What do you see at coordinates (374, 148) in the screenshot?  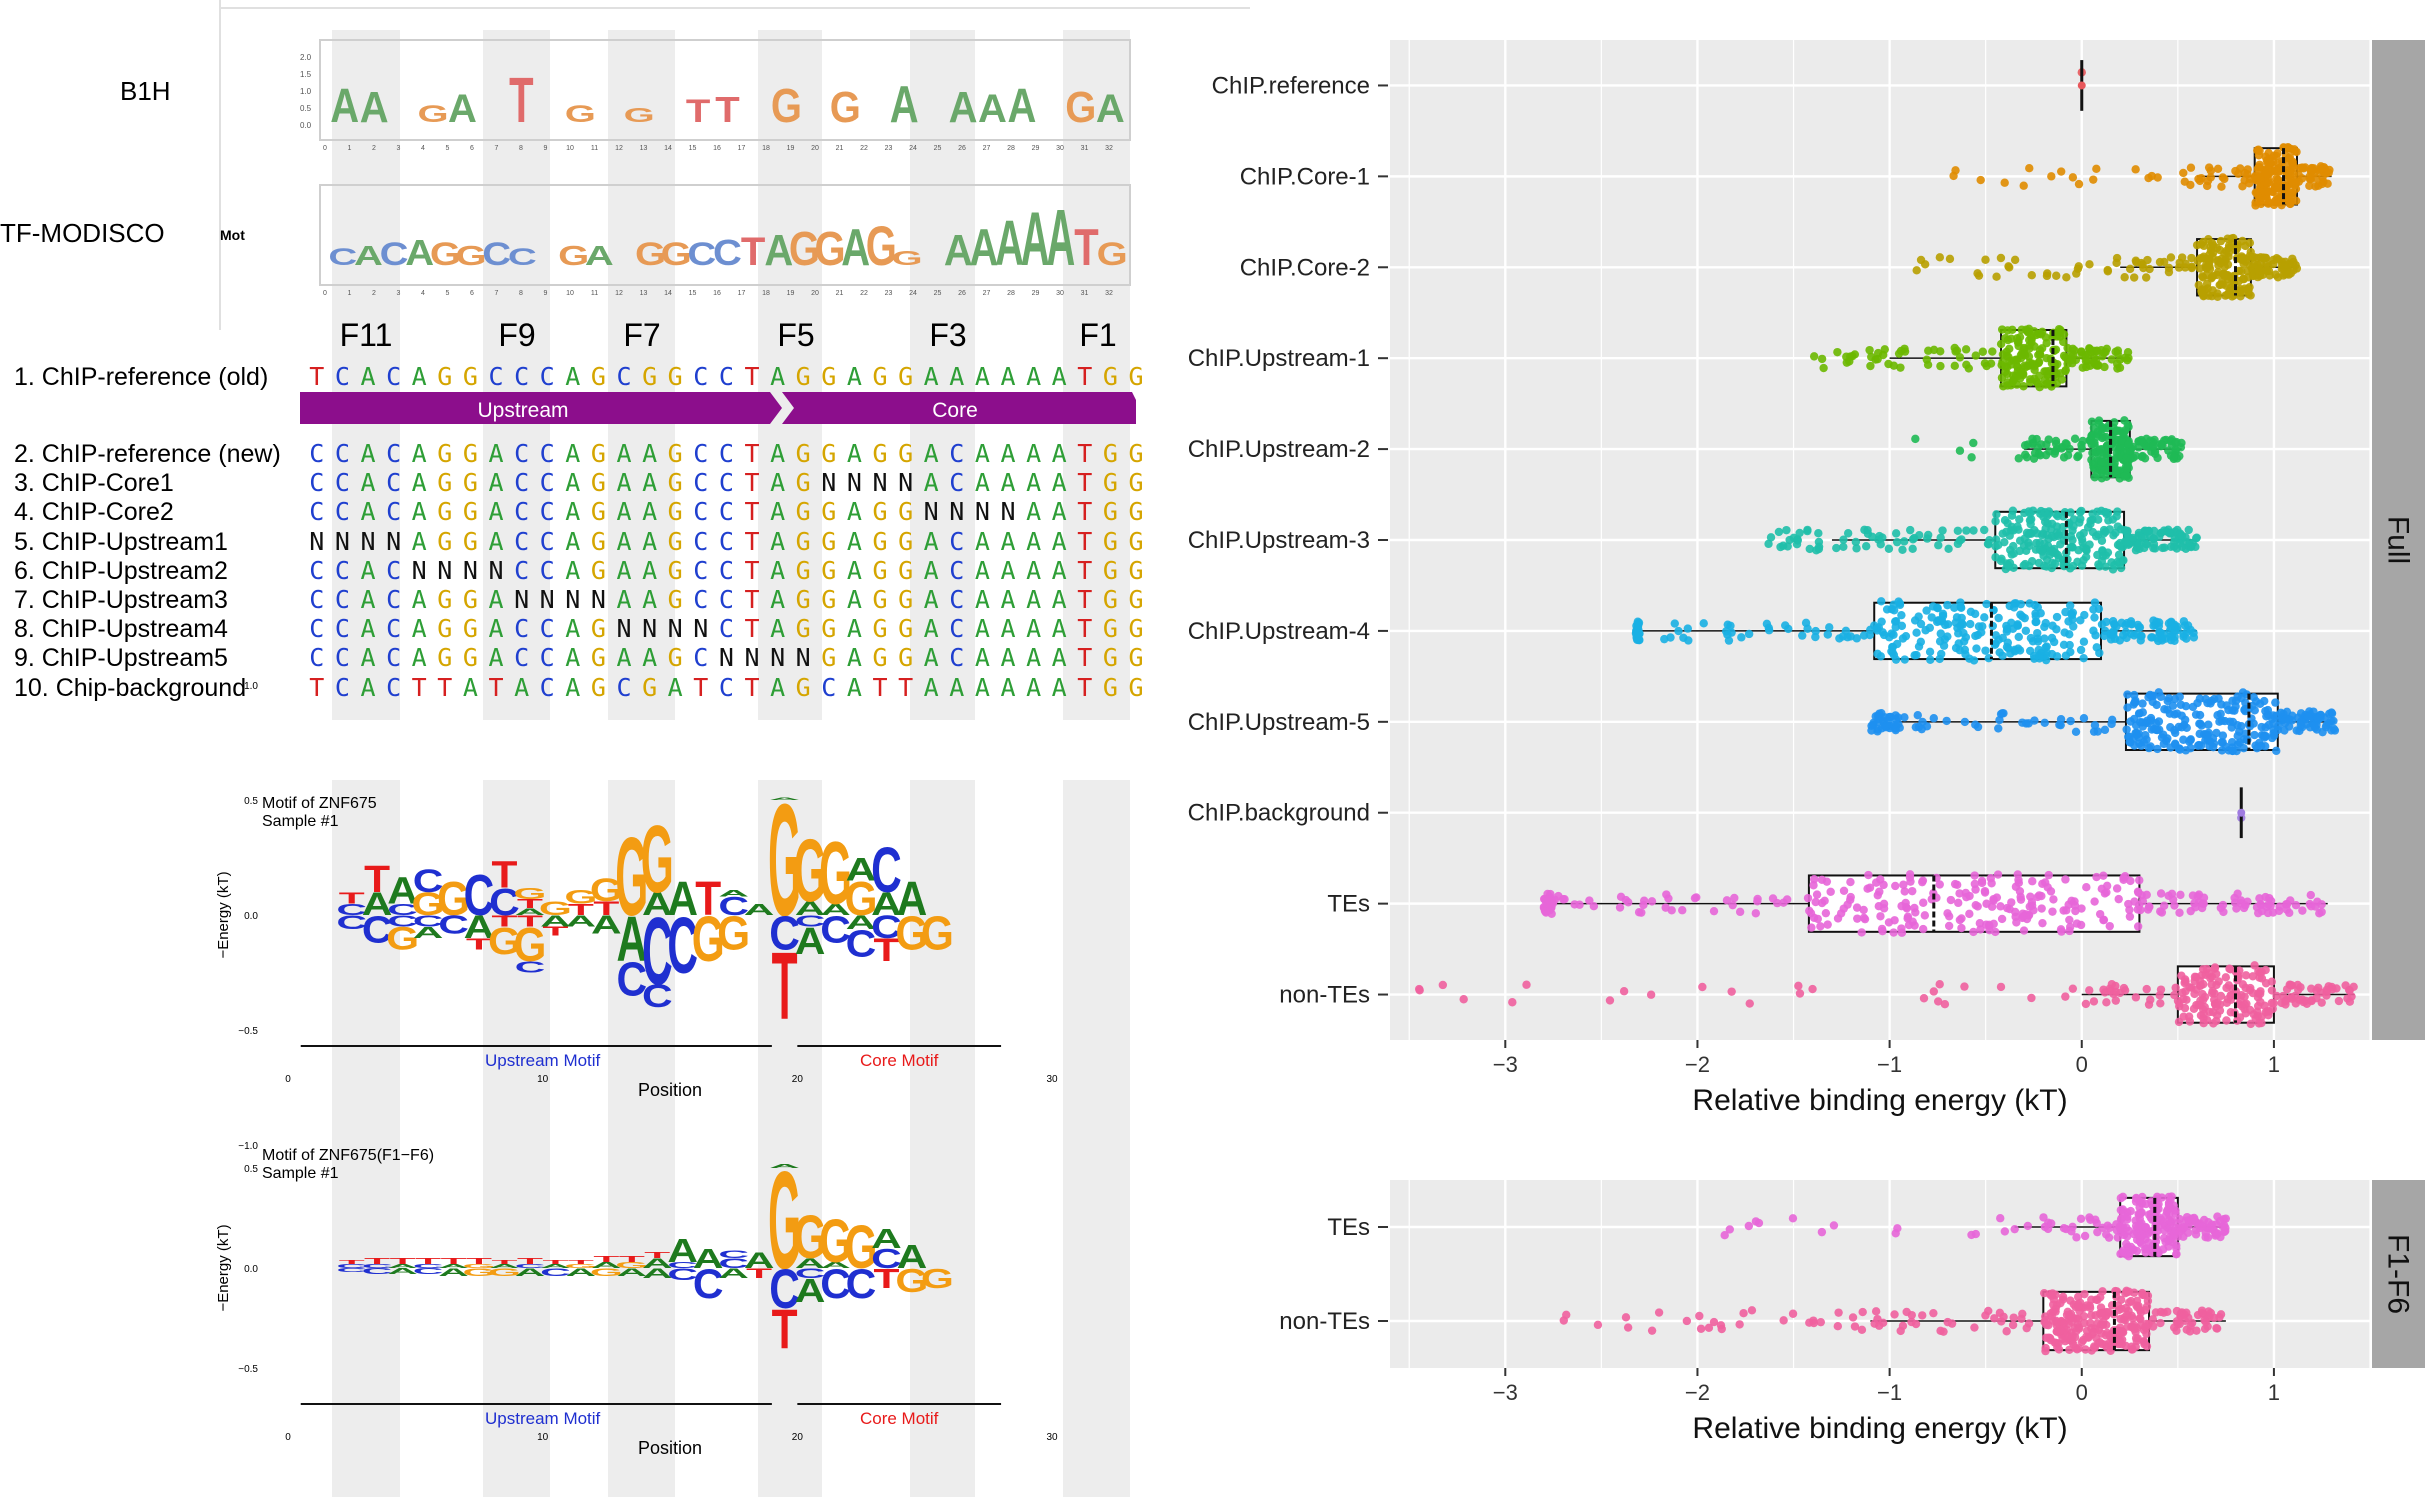 I see `b1h-position-tick: 2` at bounding box center [374, 148].